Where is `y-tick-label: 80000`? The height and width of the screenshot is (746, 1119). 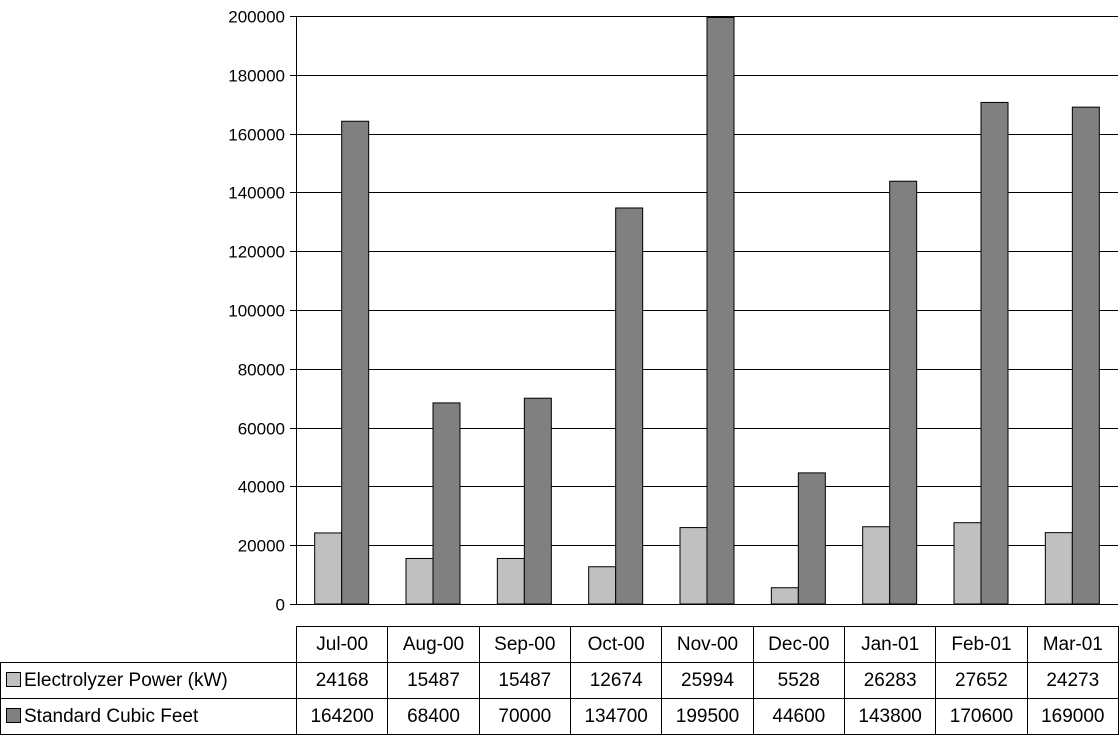 y-tick-label: 80000 is located at coordinates (261, 370).